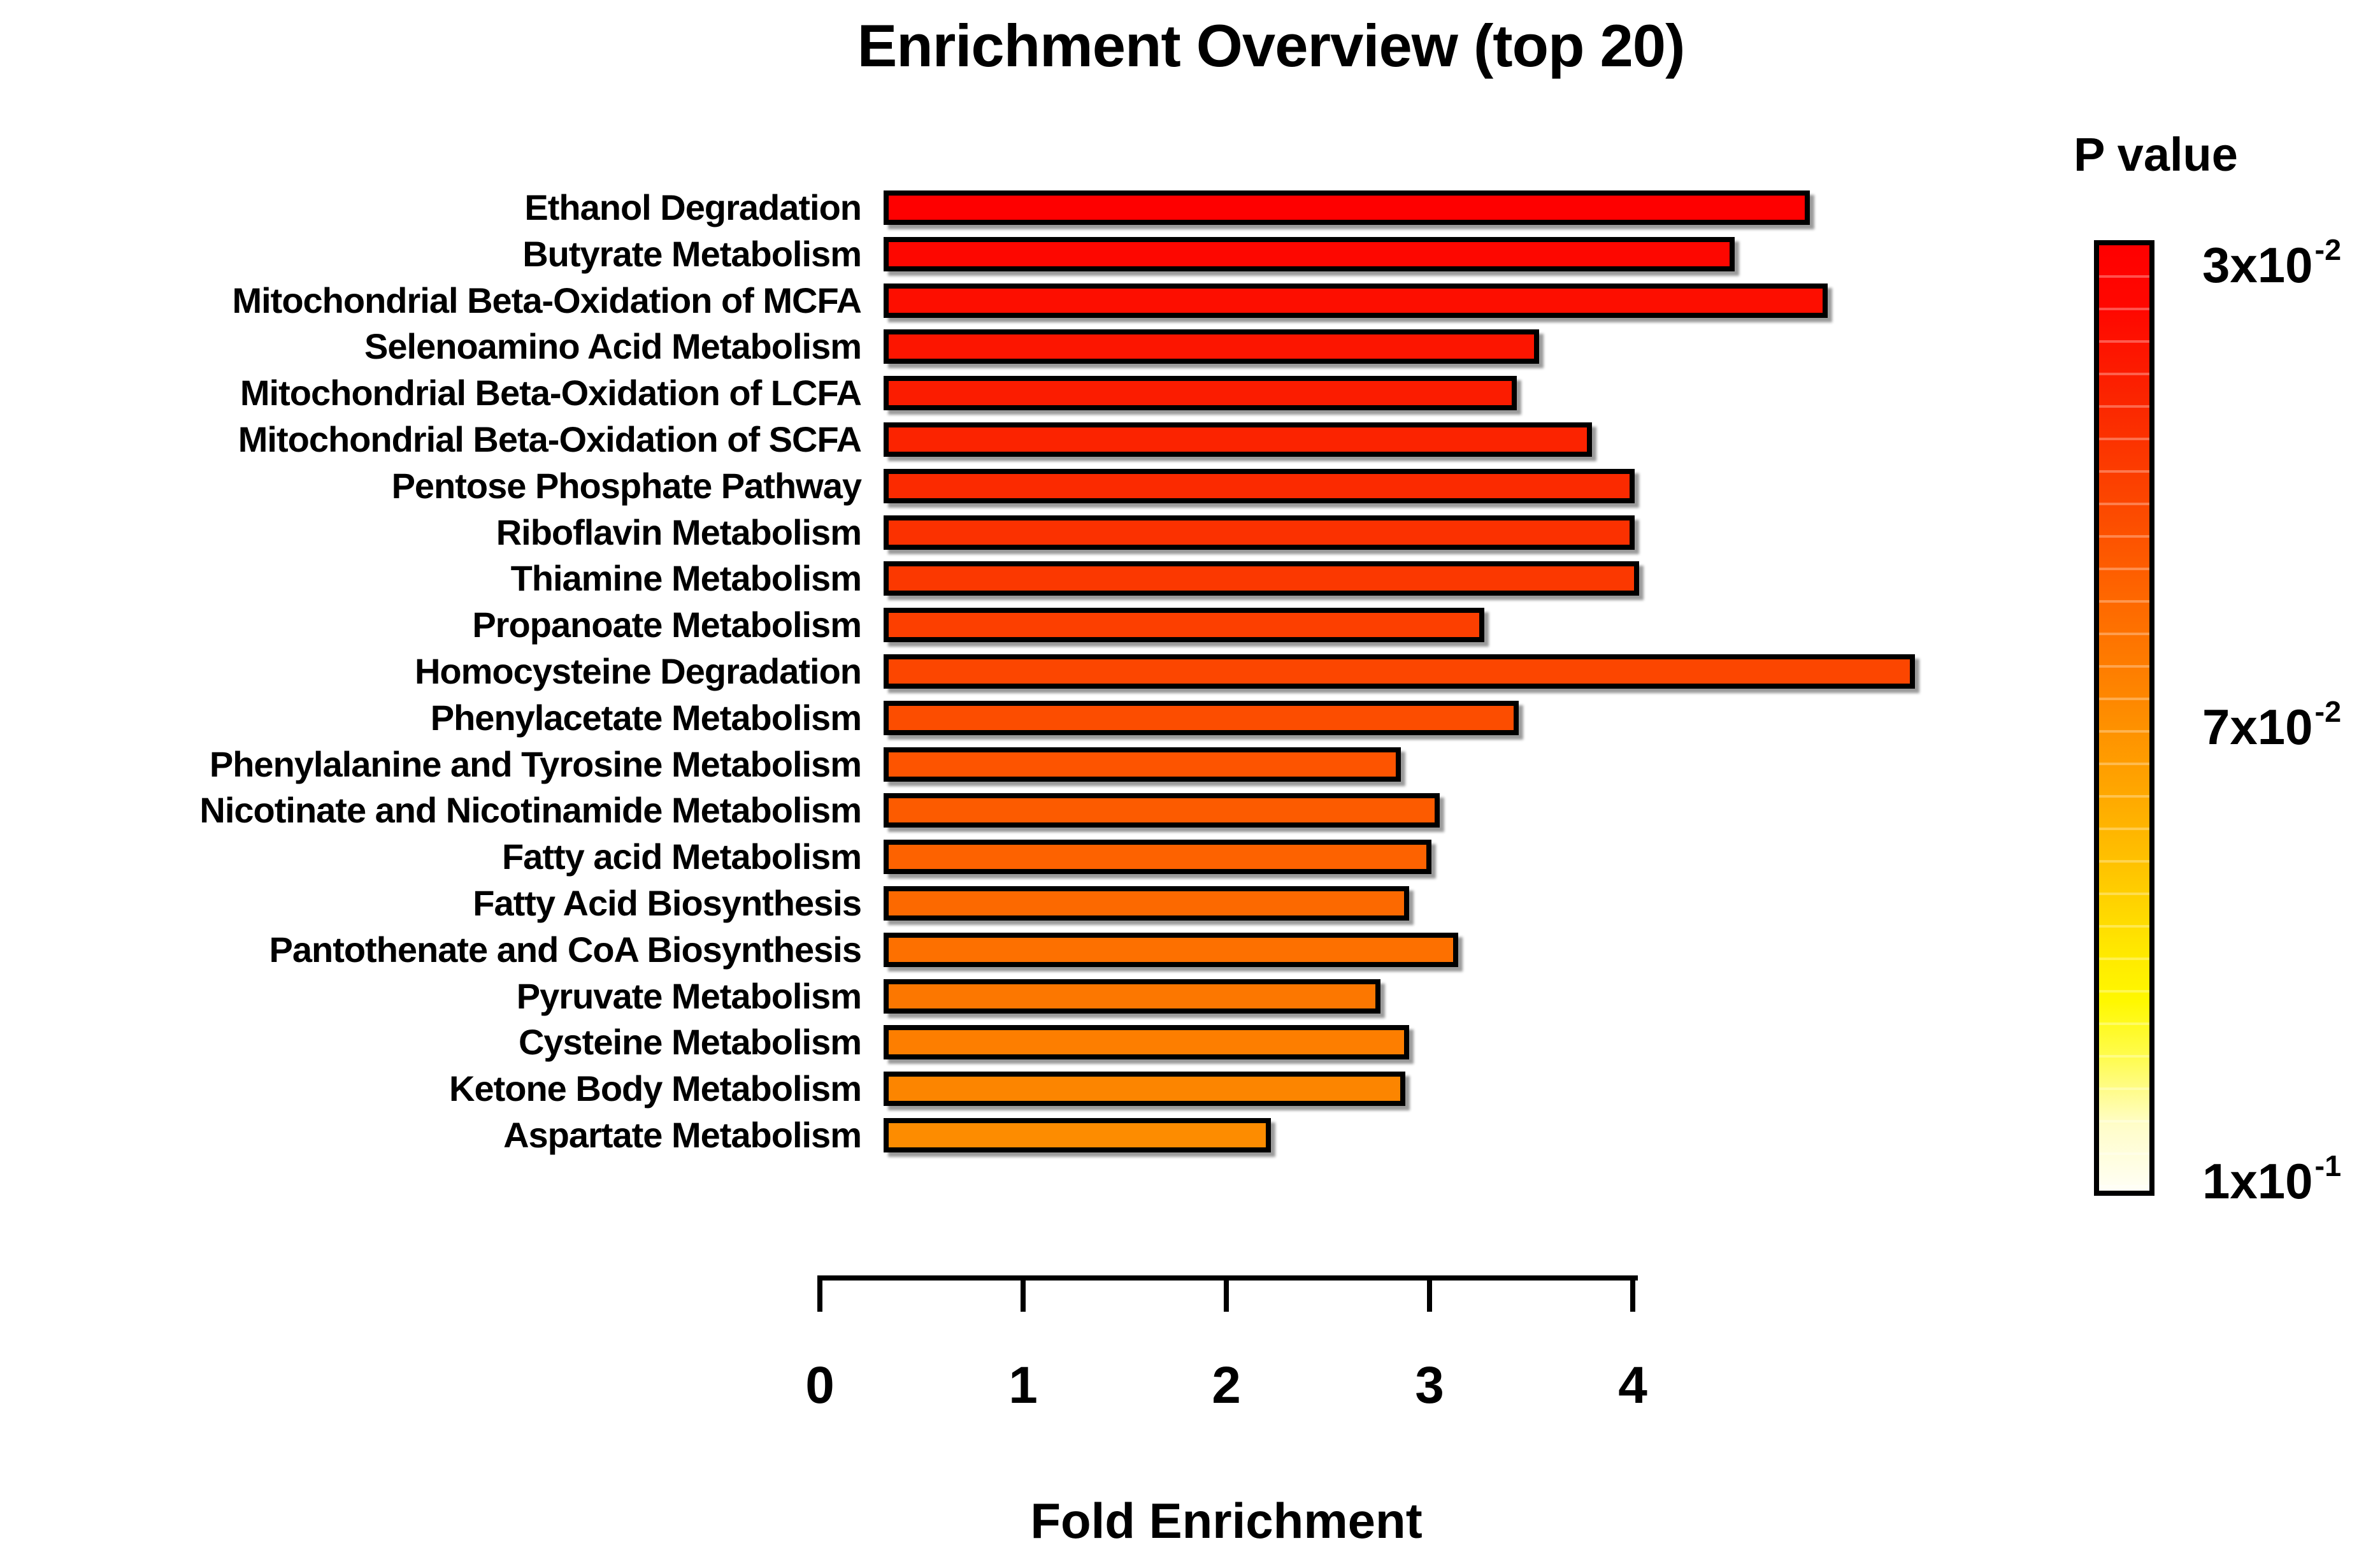 The width and height of the screenshot is (2380, 1557). I want to click on category-label: Thiamine Metabolism, so click(686, 578).